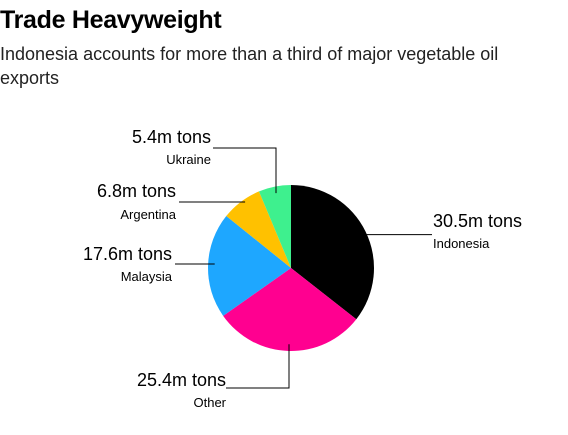 This screenshot has height=435, width=568. I want to click on category-label-ukraine: Ukraine, so click(188, 159).